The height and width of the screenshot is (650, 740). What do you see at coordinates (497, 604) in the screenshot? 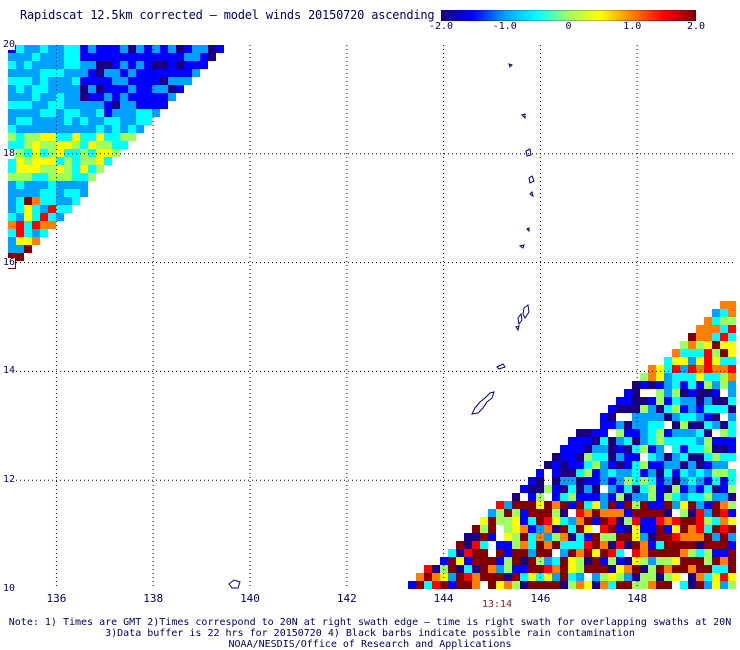
I see `swath-time-label: 13:14` at bounding box center [497, 604].